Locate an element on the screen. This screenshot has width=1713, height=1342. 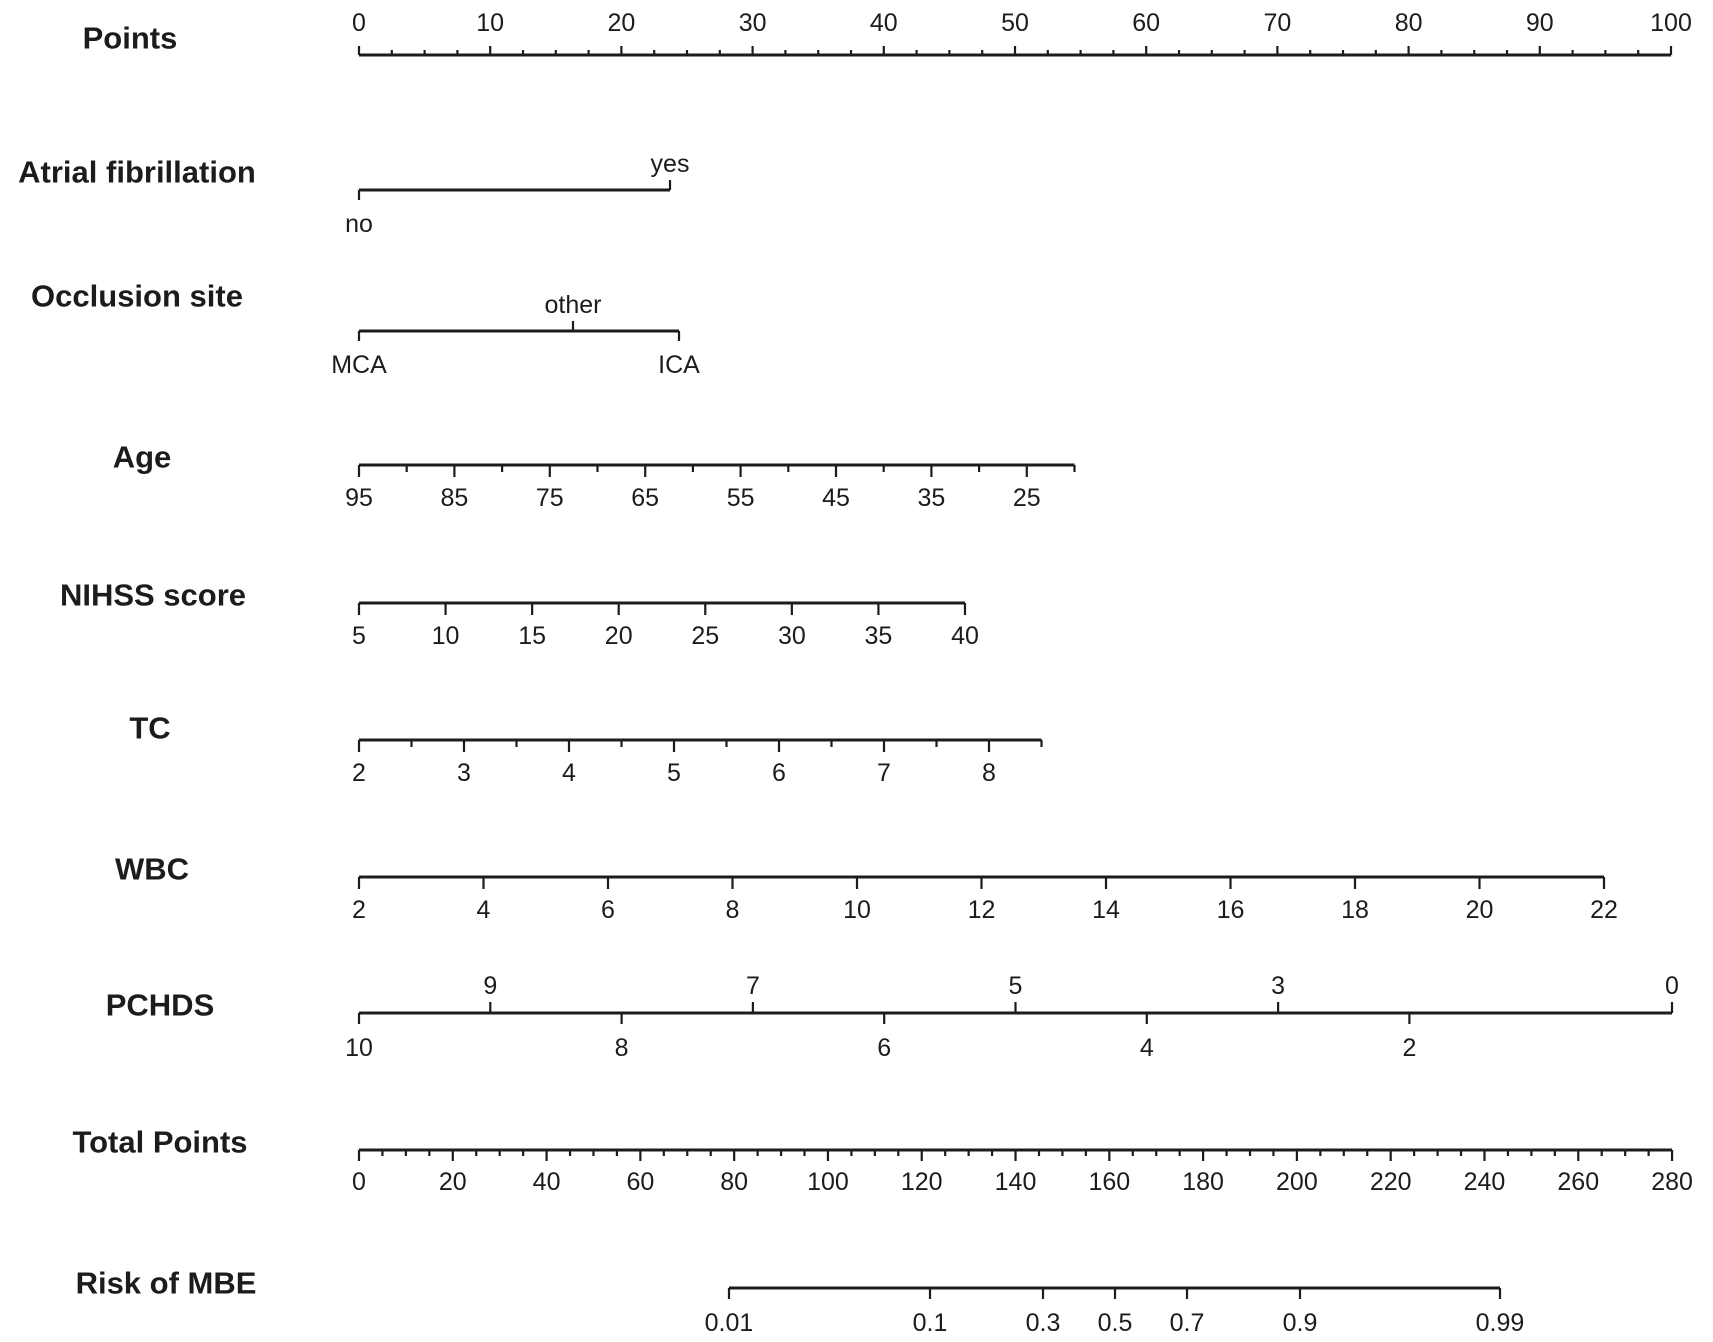
row-label-wbc: WBC is located at coordinates (152, 869).